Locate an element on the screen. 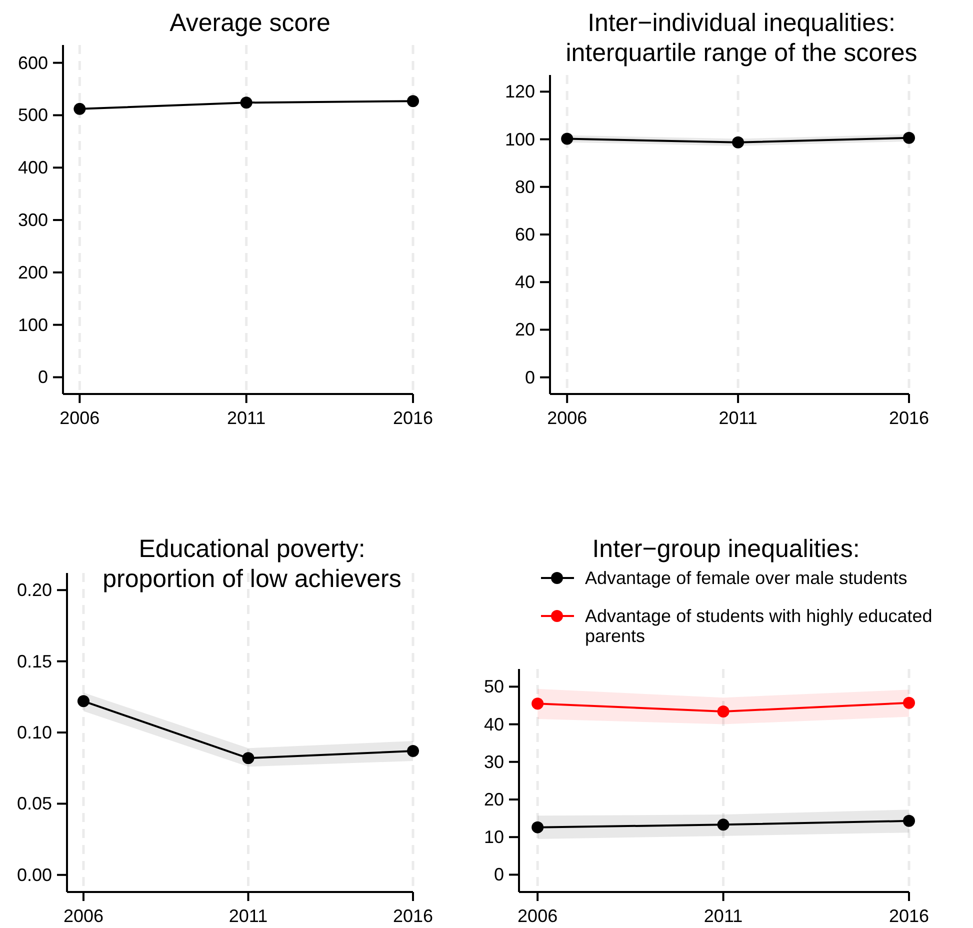 The image size is (973, 928). legend-label: Advantage of students with highly educated parents is located at coordinates (758, 626).